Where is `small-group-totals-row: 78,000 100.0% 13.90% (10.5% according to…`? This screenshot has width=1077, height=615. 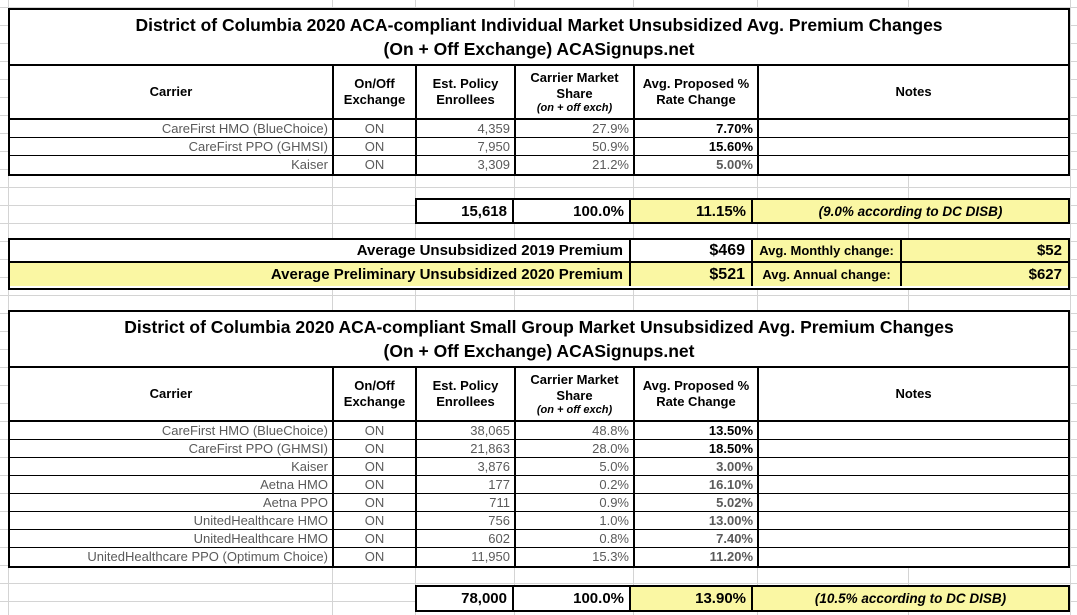 small-group-totals-row: 78,000 100.0% 13.90% (10.5% according to… is located at coordinates (742, 598).